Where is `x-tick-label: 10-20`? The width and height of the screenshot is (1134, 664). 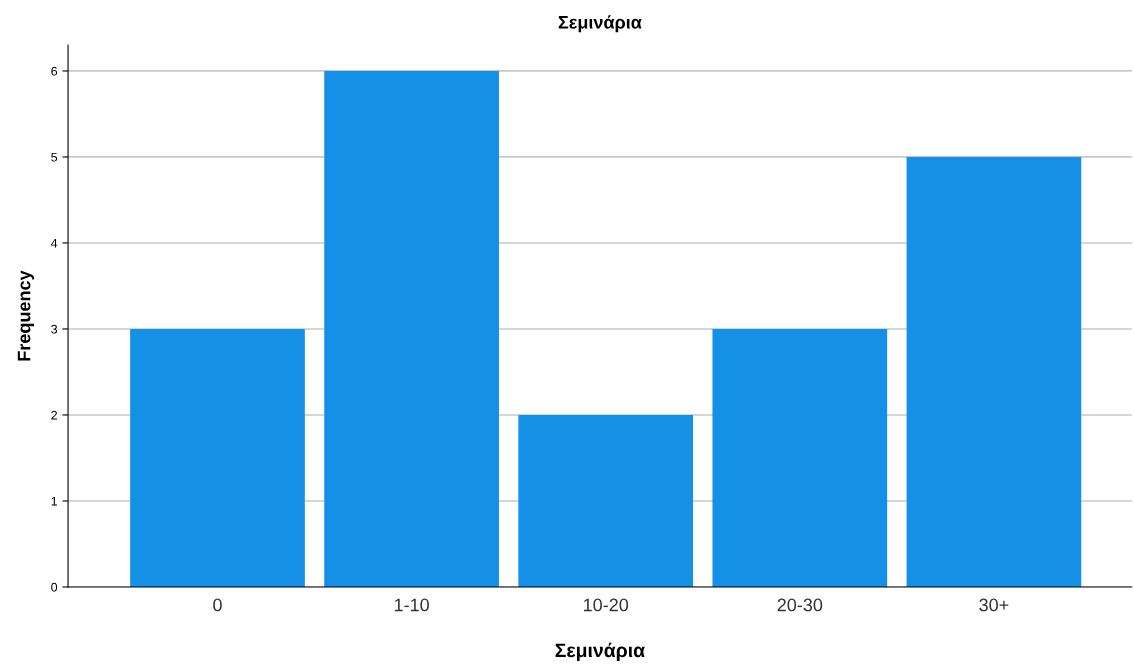 x-tick-label: 10-20 is located at coordinates (606, 605).